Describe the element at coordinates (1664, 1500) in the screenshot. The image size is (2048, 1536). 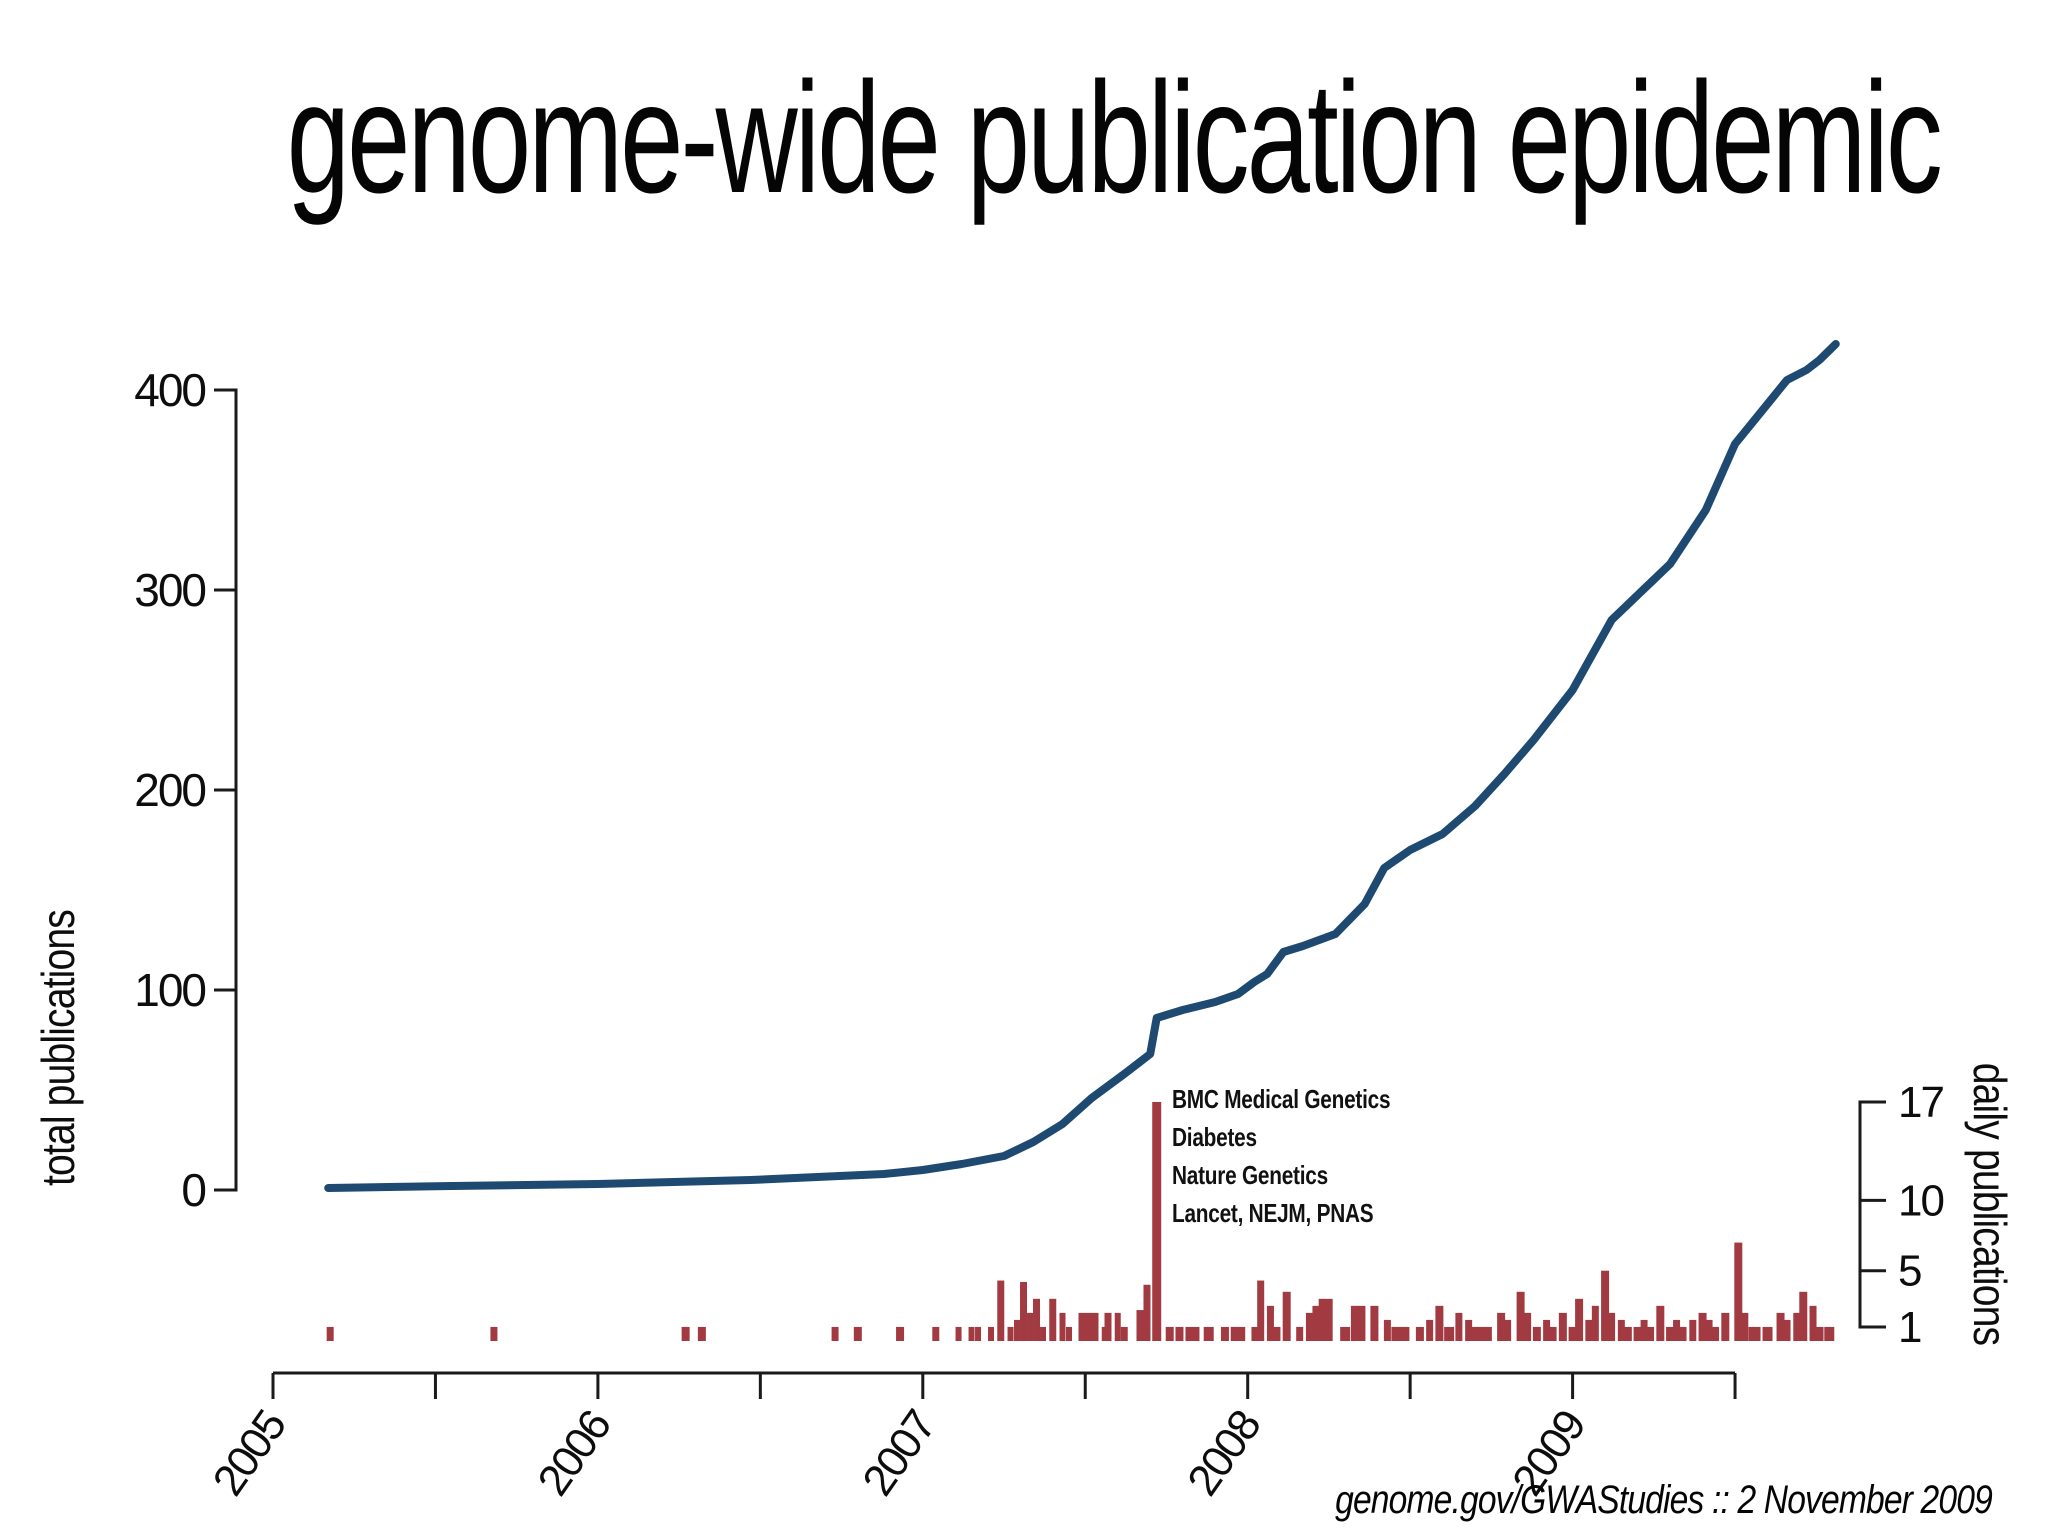
I see `source-credit: genome.gov/GWAStudies :: 2 November 2009` at that location.